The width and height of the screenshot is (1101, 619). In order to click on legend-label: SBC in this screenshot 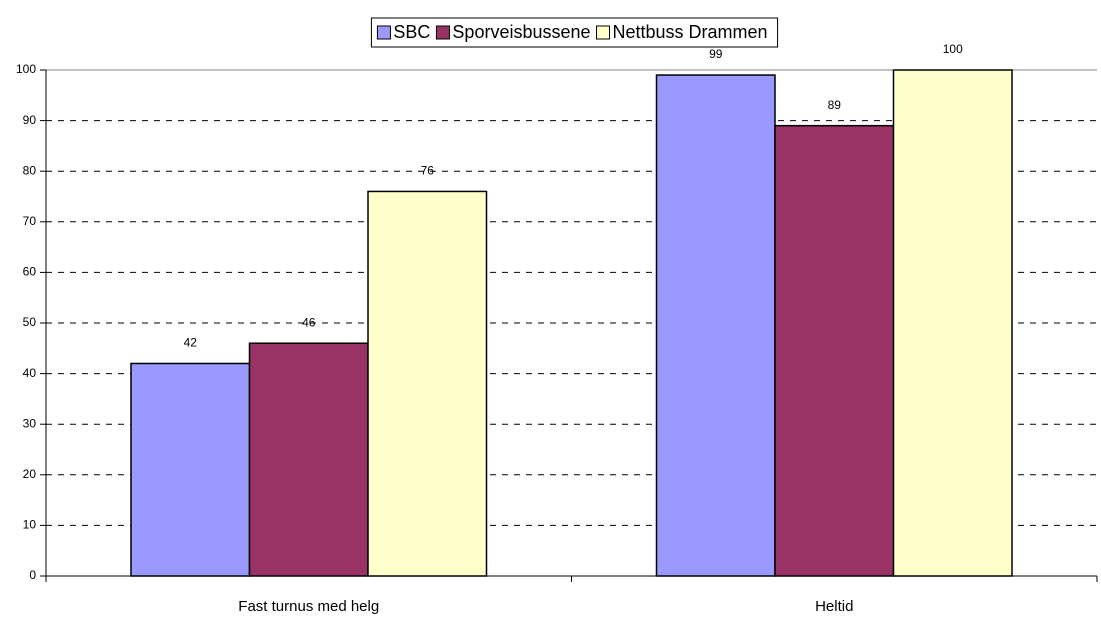, I will do `click(411, 32)`.